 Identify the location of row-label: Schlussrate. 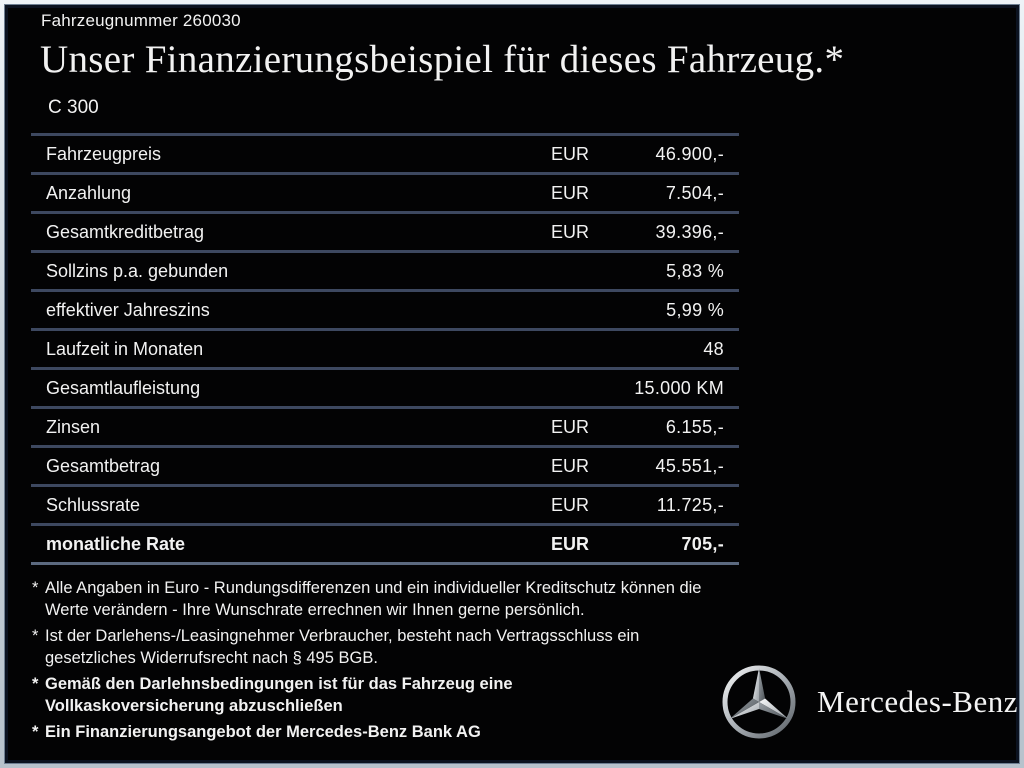
(93, 504).